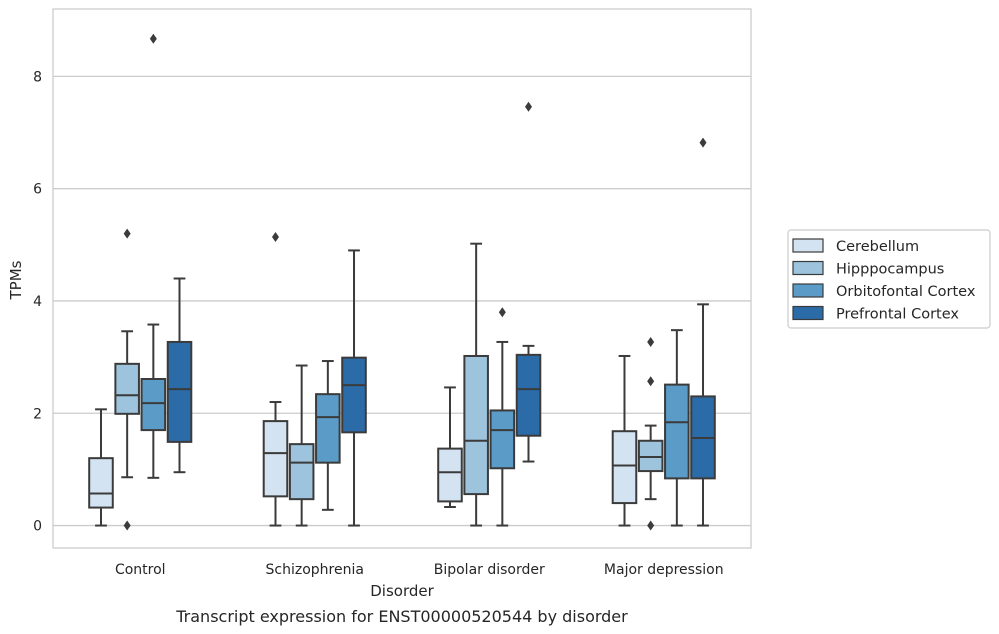 The height and width of the screenshot is (634, 999). I want to click on y-tick-label: 6, so click(37, 190).